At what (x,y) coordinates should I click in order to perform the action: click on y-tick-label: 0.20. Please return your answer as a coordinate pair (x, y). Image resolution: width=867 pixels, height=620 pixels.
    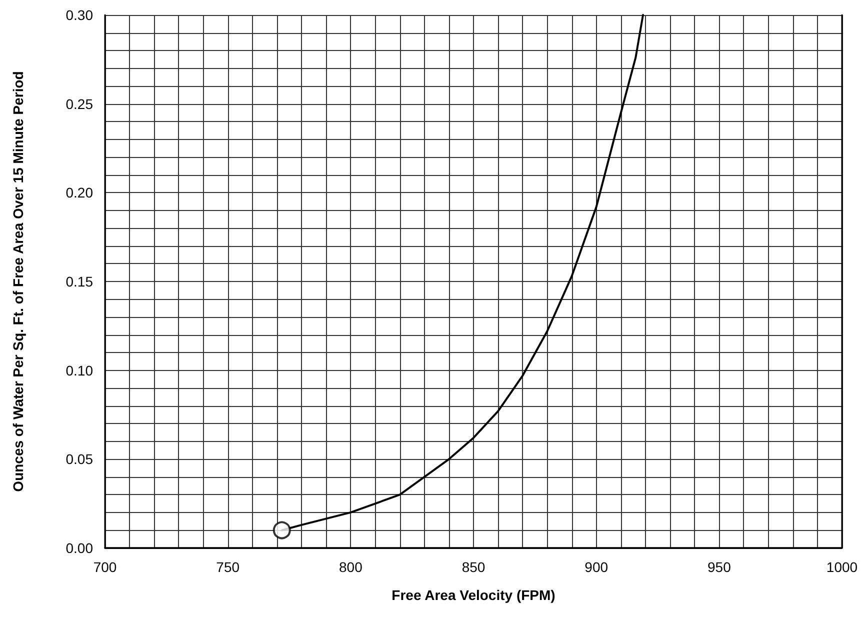
    Looking at the image, I should click on (80, 192).